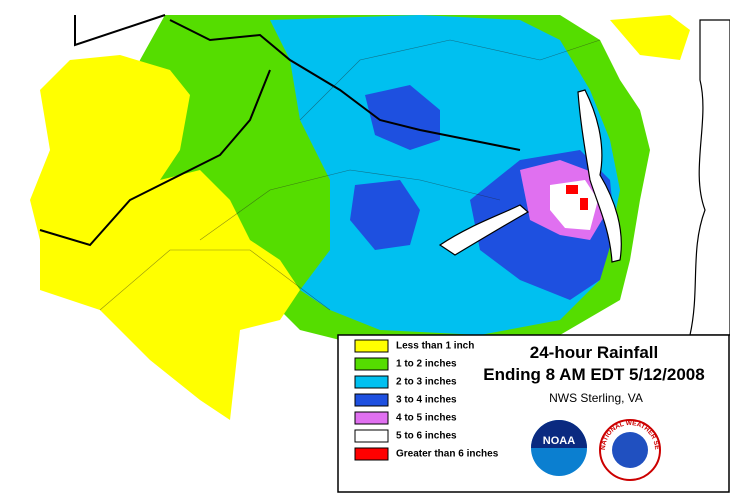 This screenshot has width=730, height=493. I want to click on potomac, so click(484, 230).